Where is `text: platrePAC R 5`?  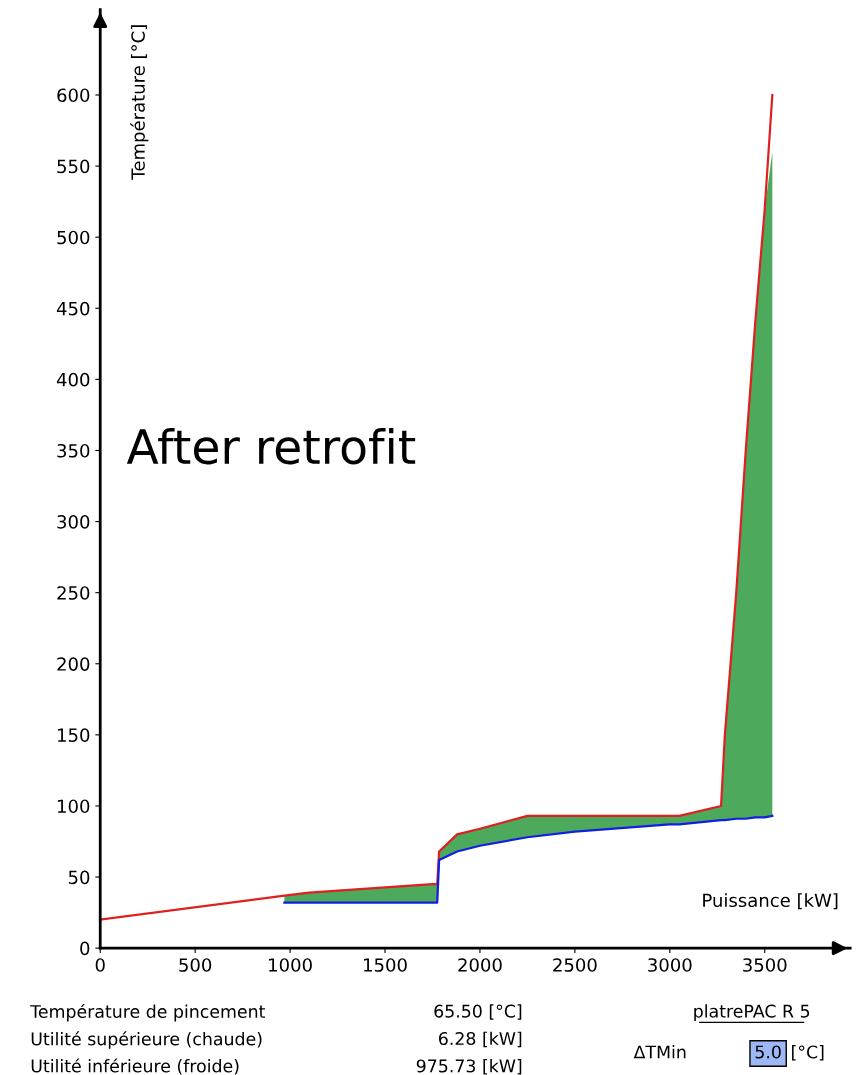
text: platrePAC R 5 is located at coordinates (752, 1013).